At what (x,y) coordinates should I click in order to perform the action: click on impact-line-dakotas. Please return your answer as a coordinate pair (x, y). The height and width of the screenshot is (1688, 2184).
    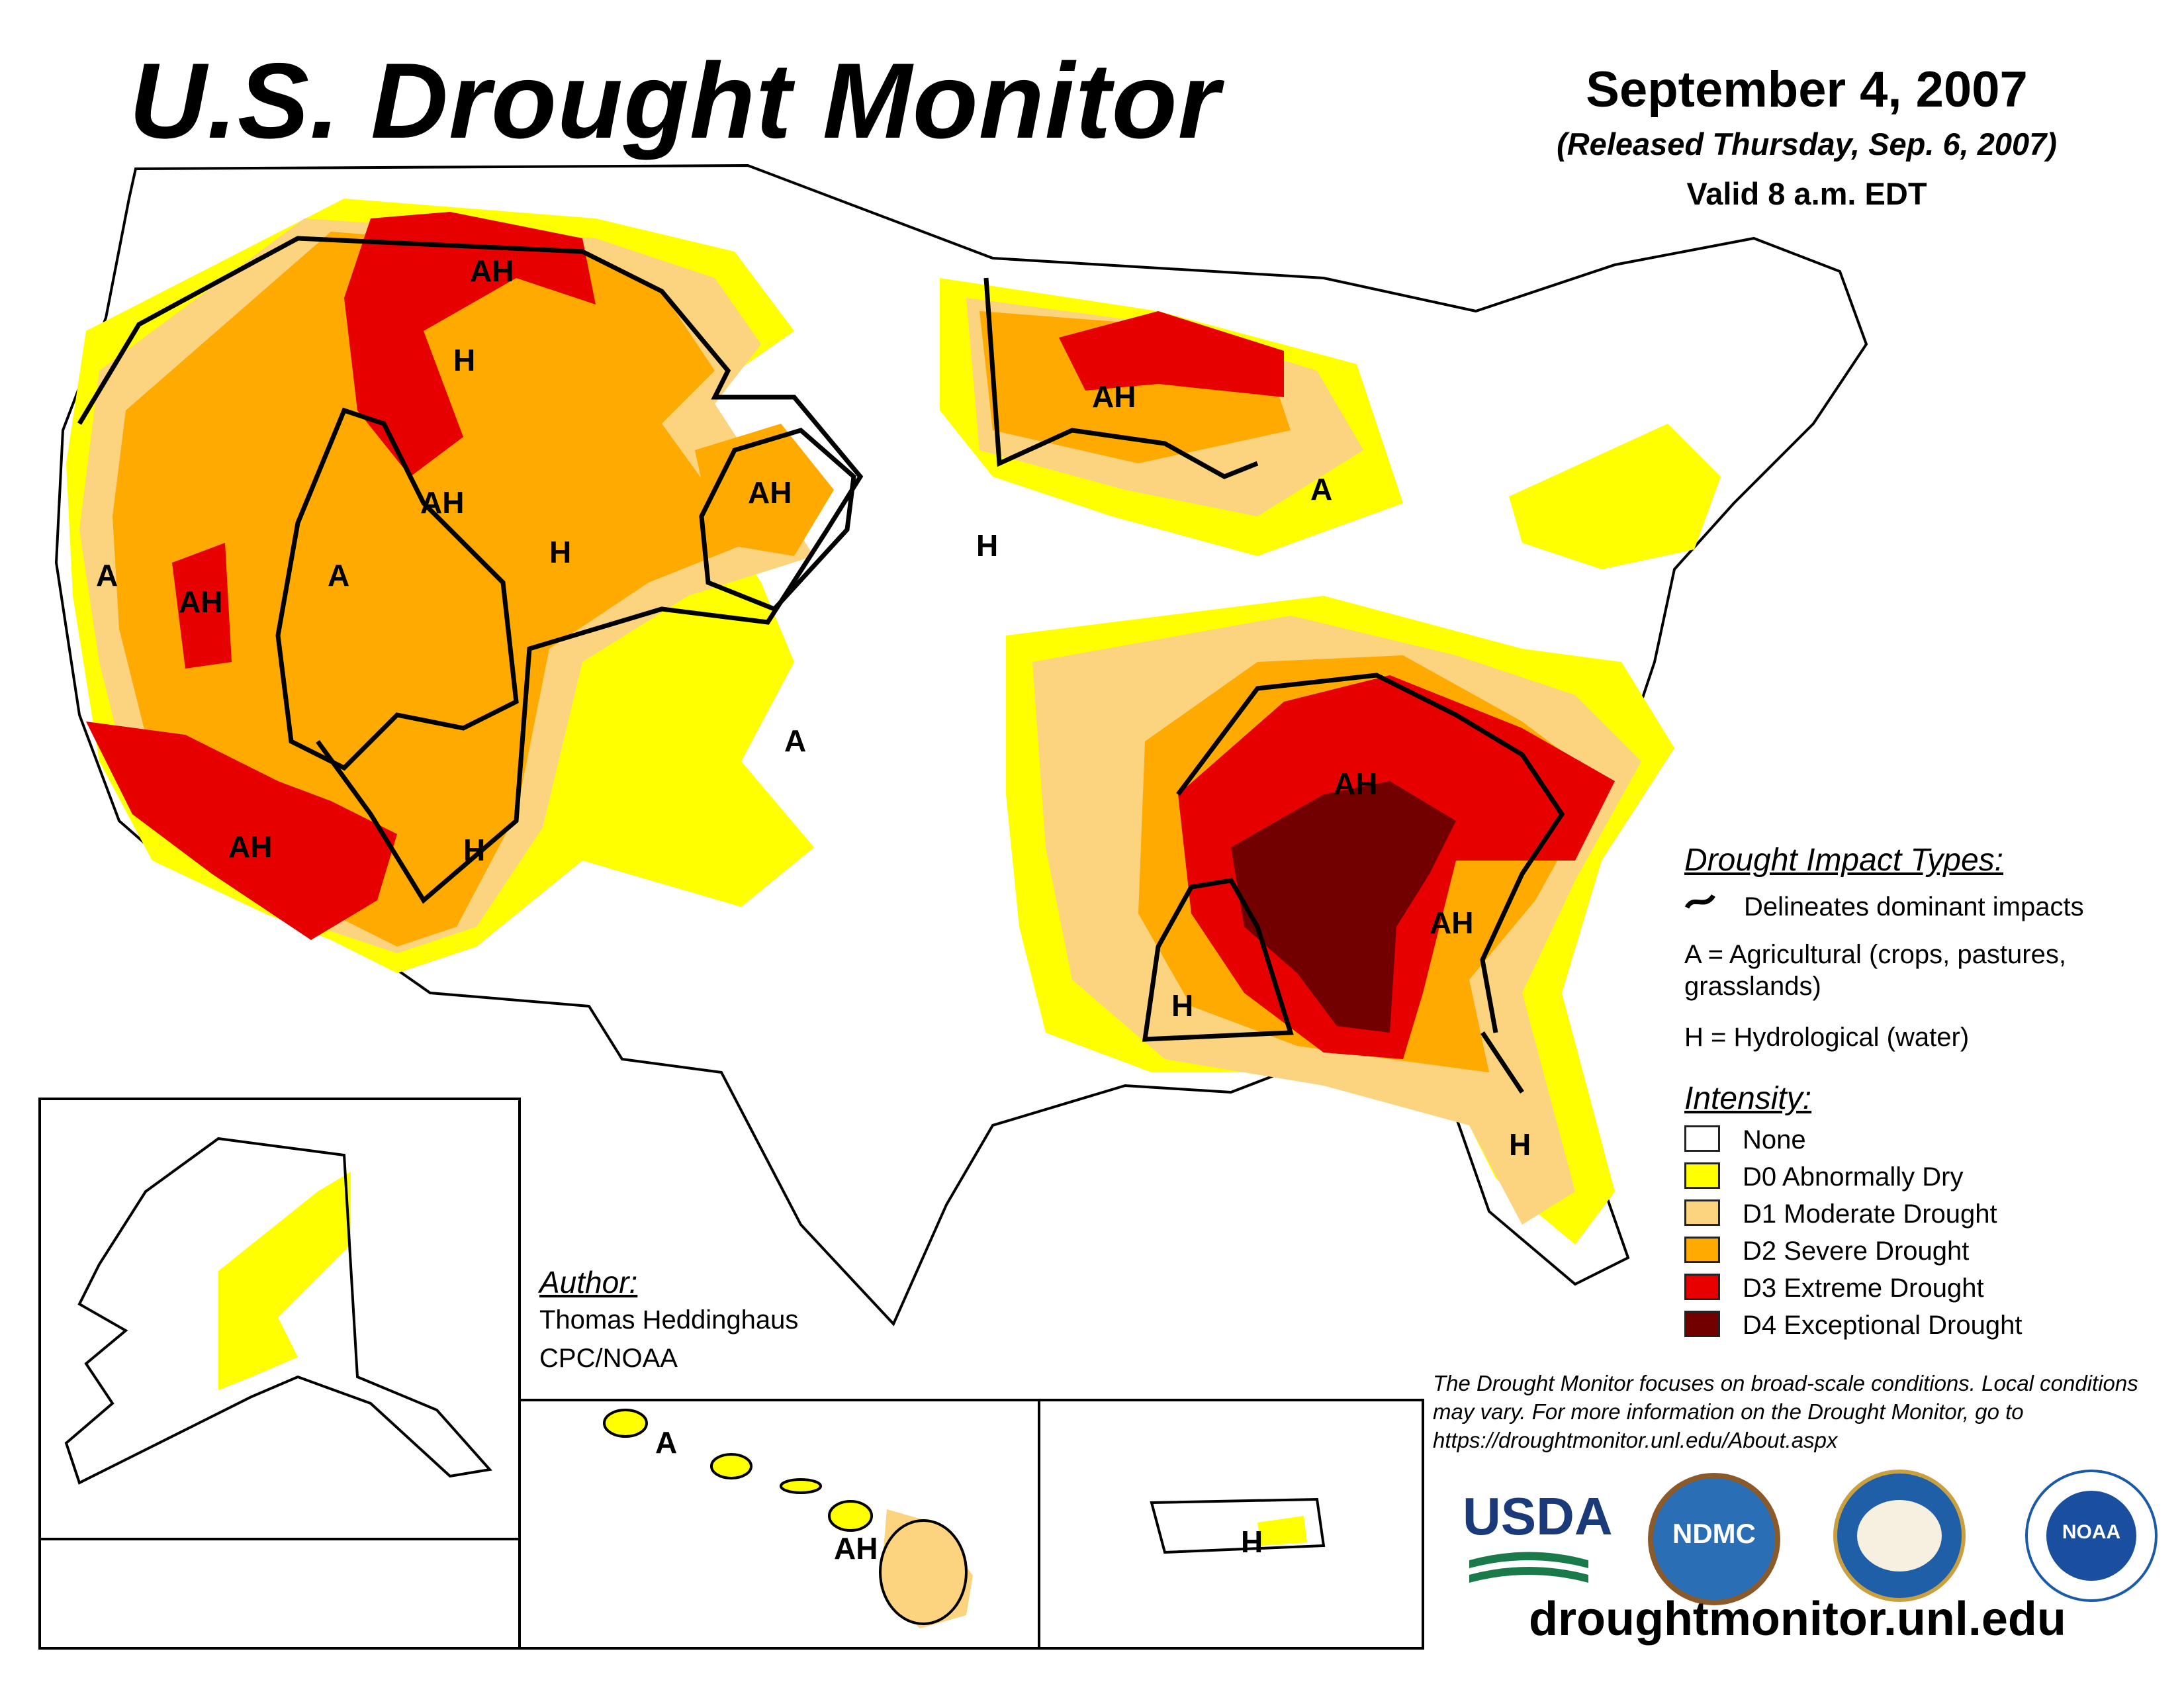
    Looking at the image, I should click on (778, 520).